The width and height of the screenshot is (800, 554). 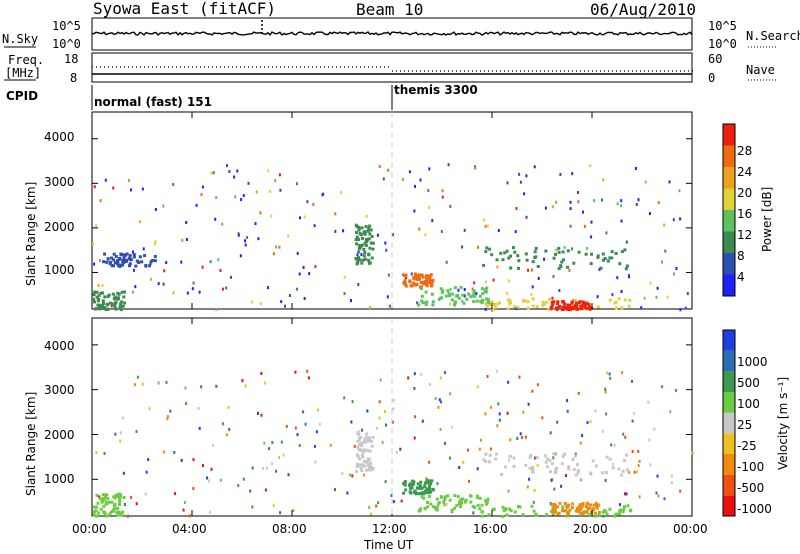 I want to click on nsearch-label: N.Search, so click(x=773, y=36).